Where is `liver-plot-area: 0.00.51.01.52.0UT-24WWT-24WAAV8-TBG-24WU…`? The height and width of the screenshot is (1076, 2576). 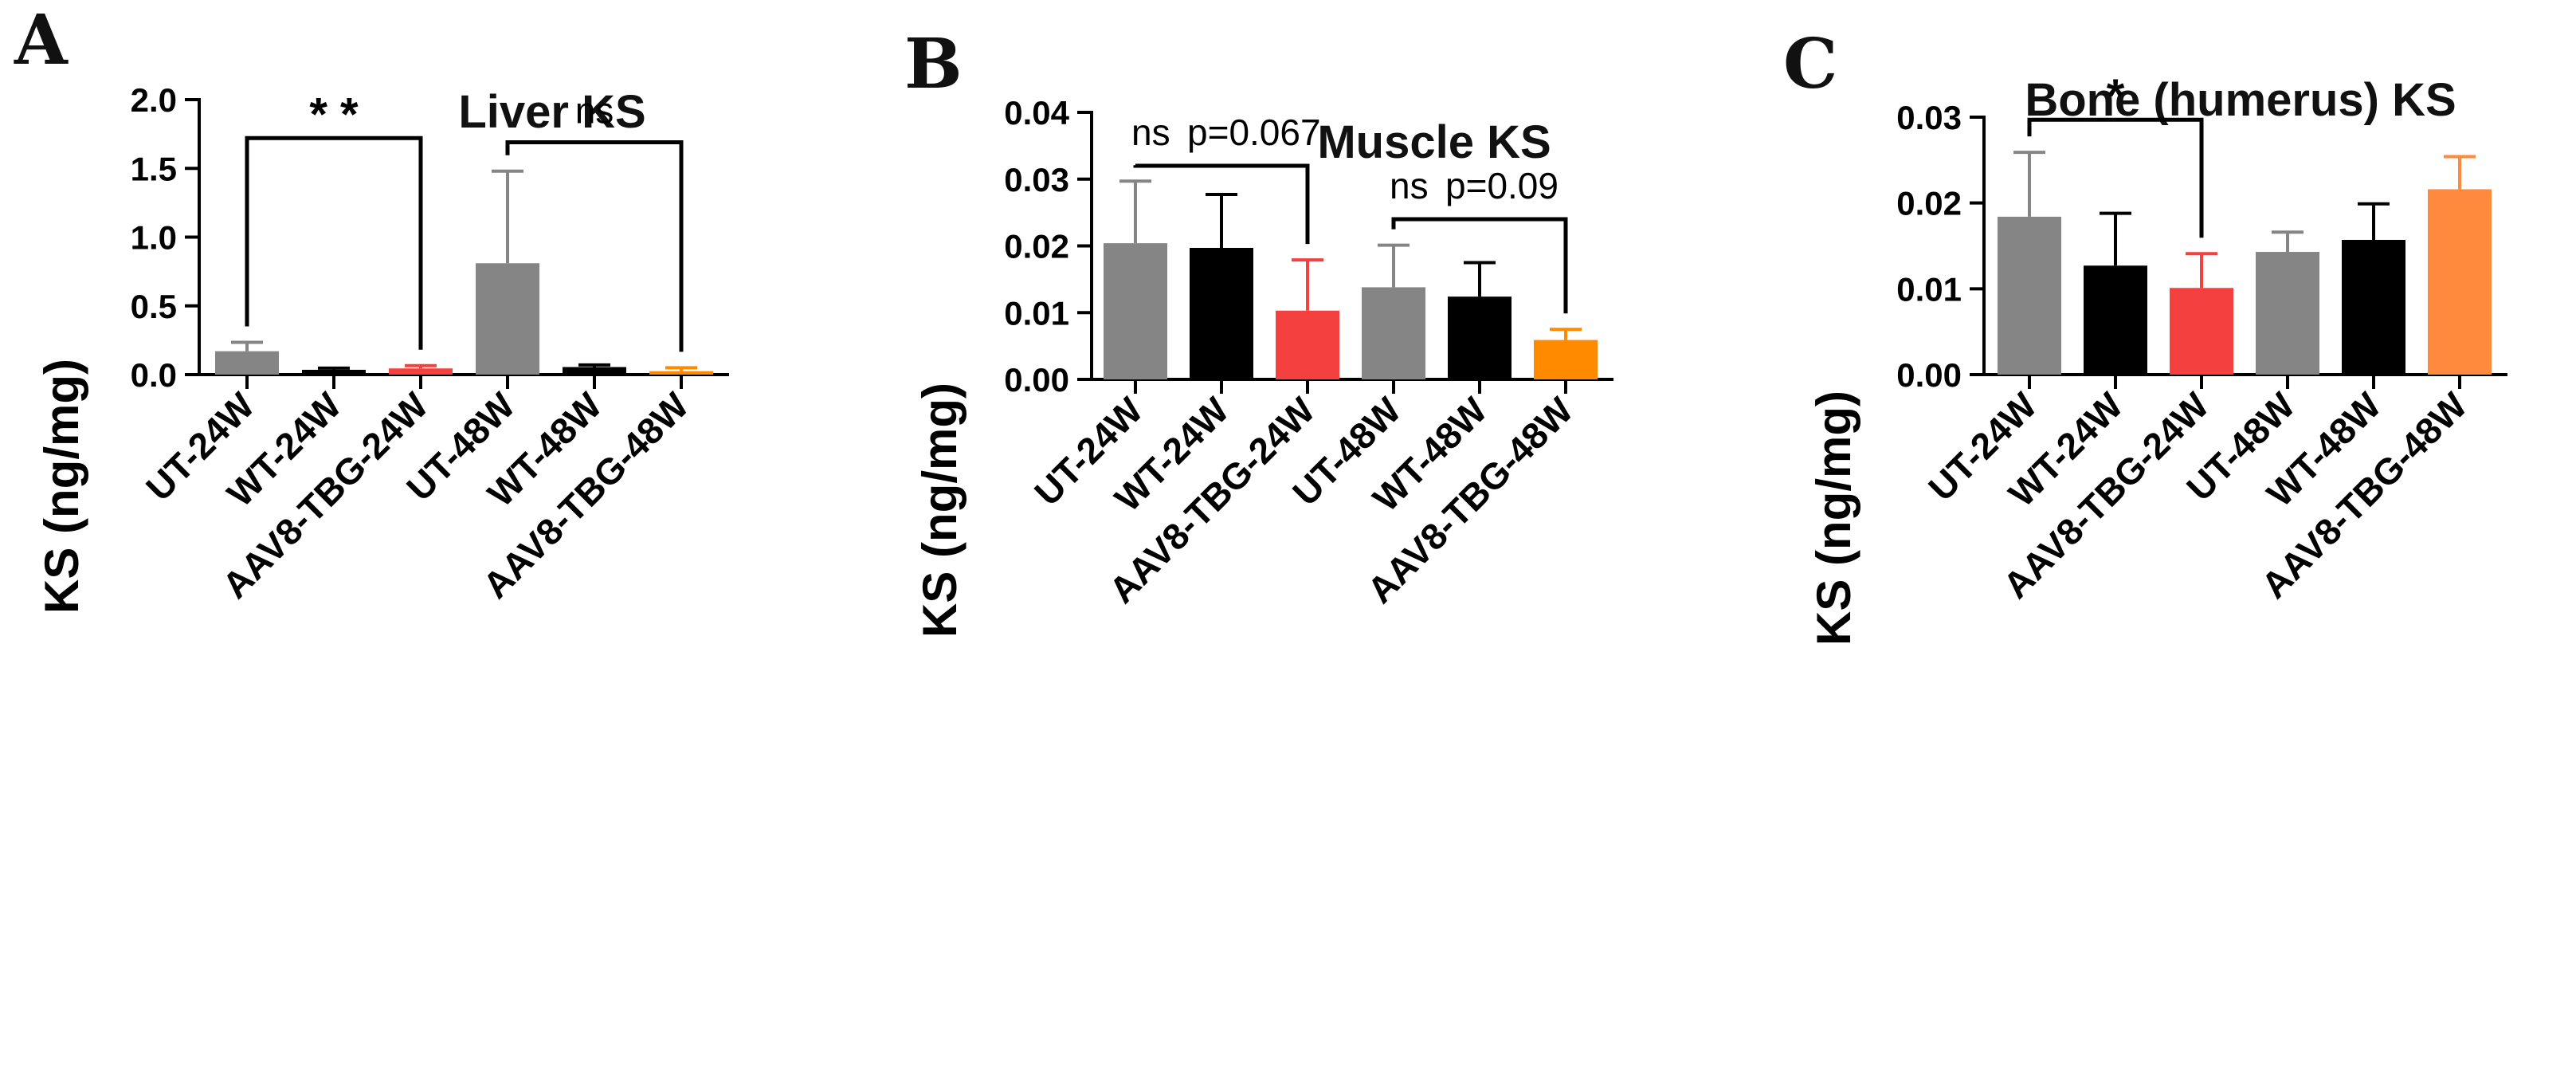
liver-plot-area: 0.00.51.01.52.0UT-24WWT-24WAAV8-TBG-24WU… is located at coordinates (430, 344).